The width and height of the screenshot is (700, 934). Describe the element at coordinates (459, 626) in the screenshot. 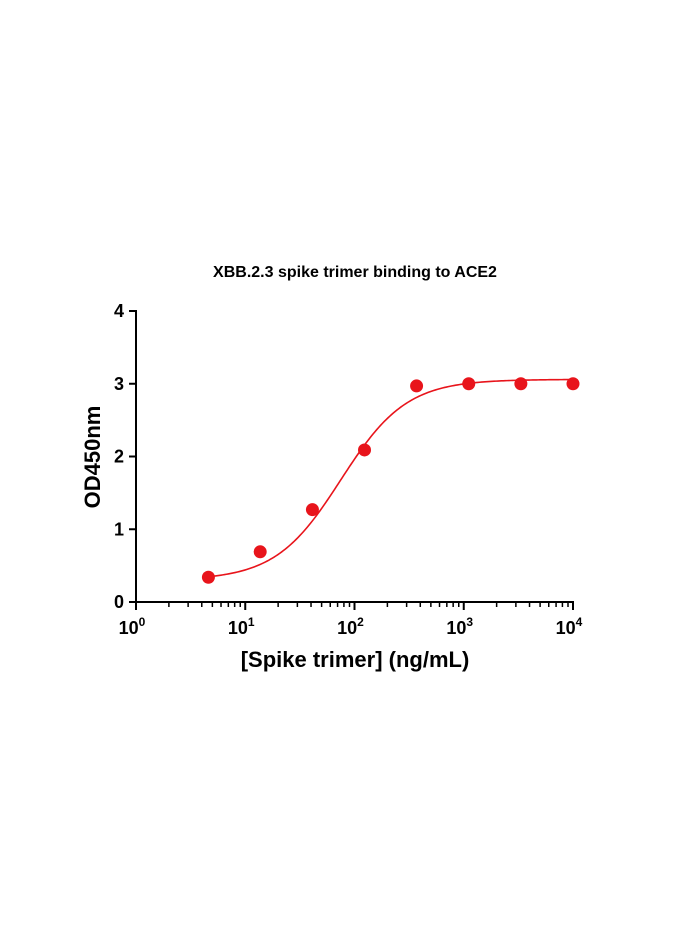

I see `x-tick-label: 10³` at that location.